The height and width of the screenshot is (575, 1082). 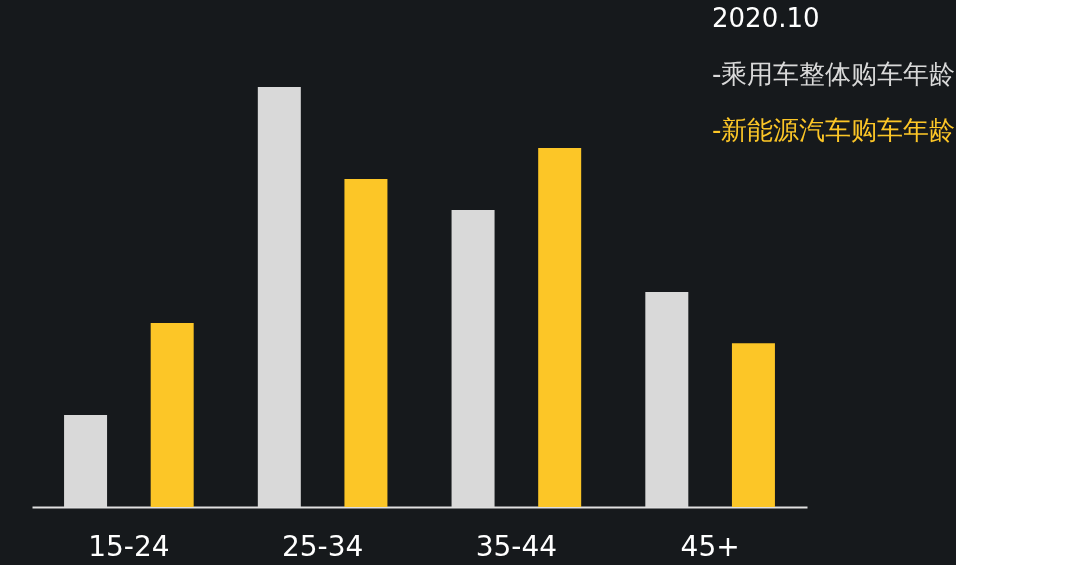 I want to click on legend-title: 2020.10, so click(x=766, y=18).